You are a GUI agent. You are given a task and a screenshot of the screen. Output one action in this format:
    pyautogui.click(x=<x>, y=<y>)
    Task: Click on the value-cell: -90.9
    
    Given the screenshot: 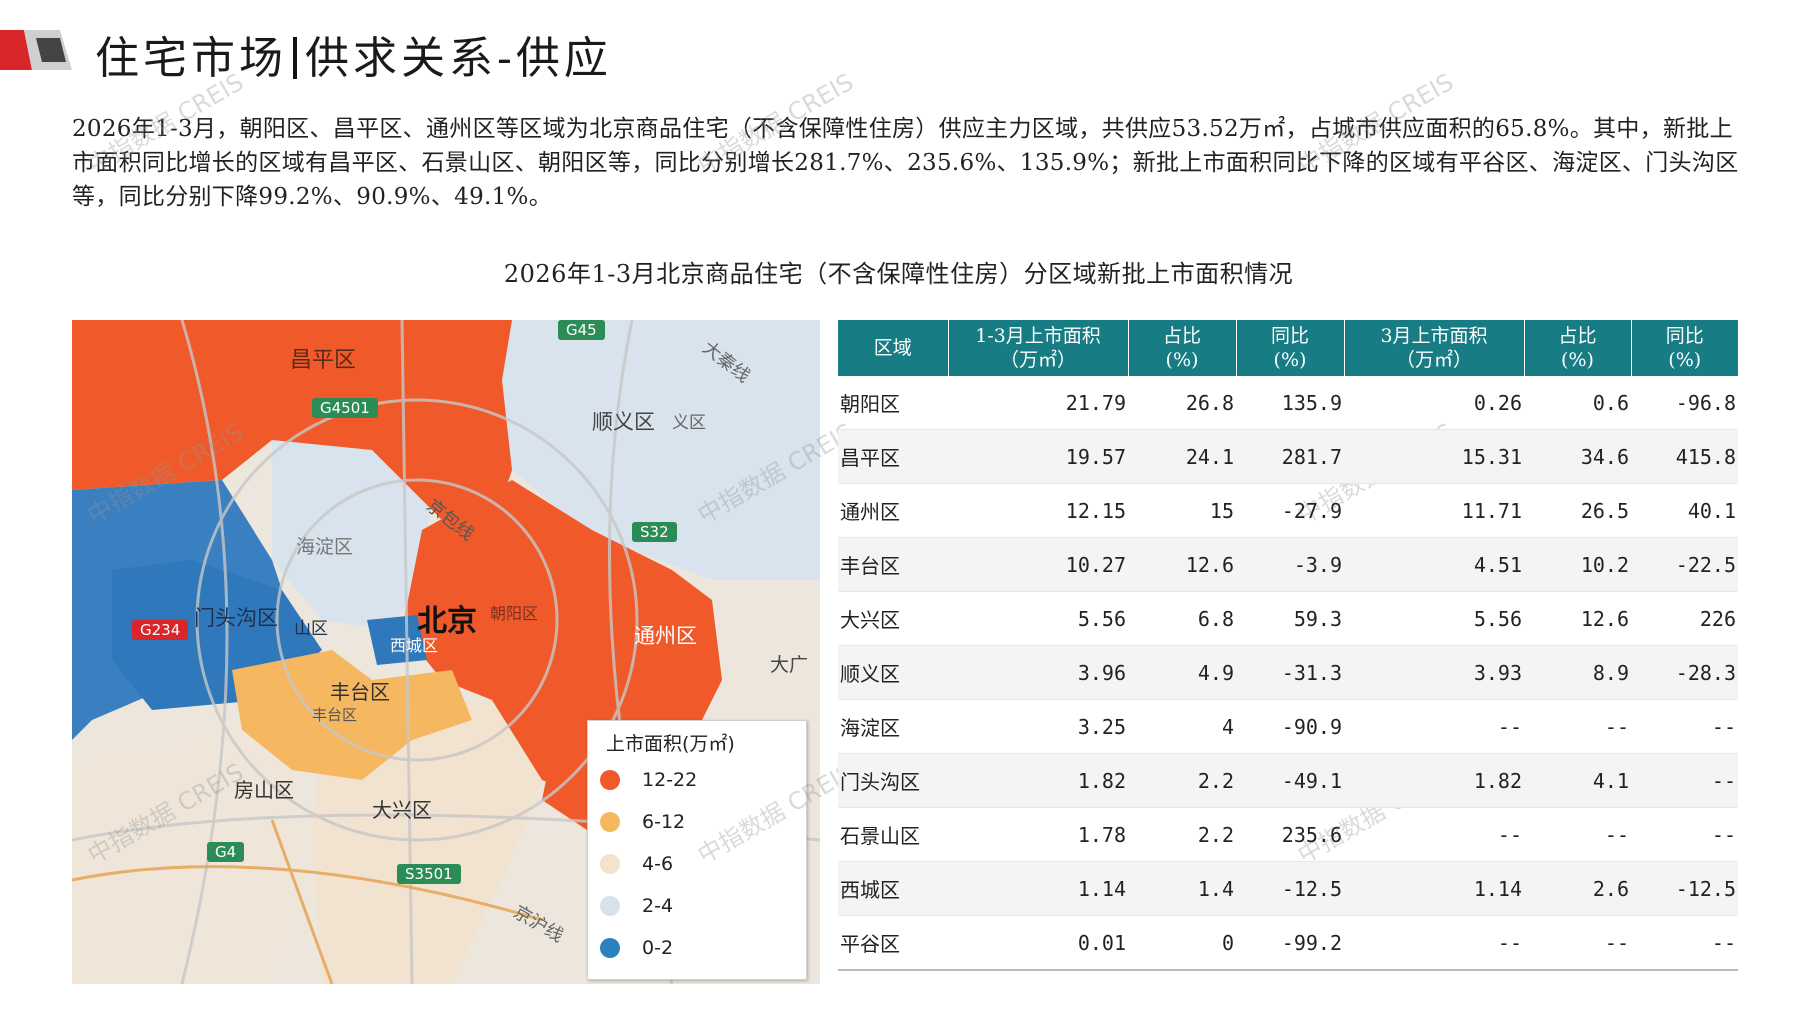 What is the action you would take?
    pyautogui.click(x=1290, y=726)
    